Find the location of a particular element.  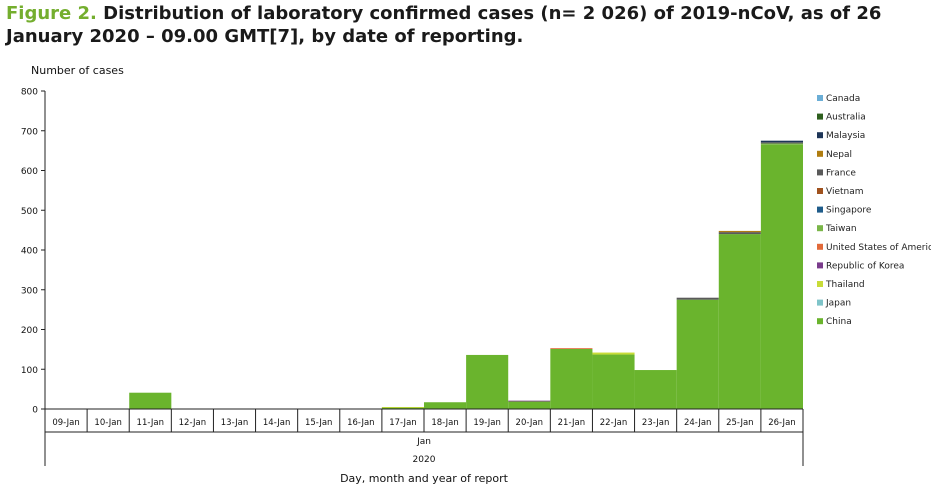

bar-malaysia-26-jan is located at coordinates (781, 141).